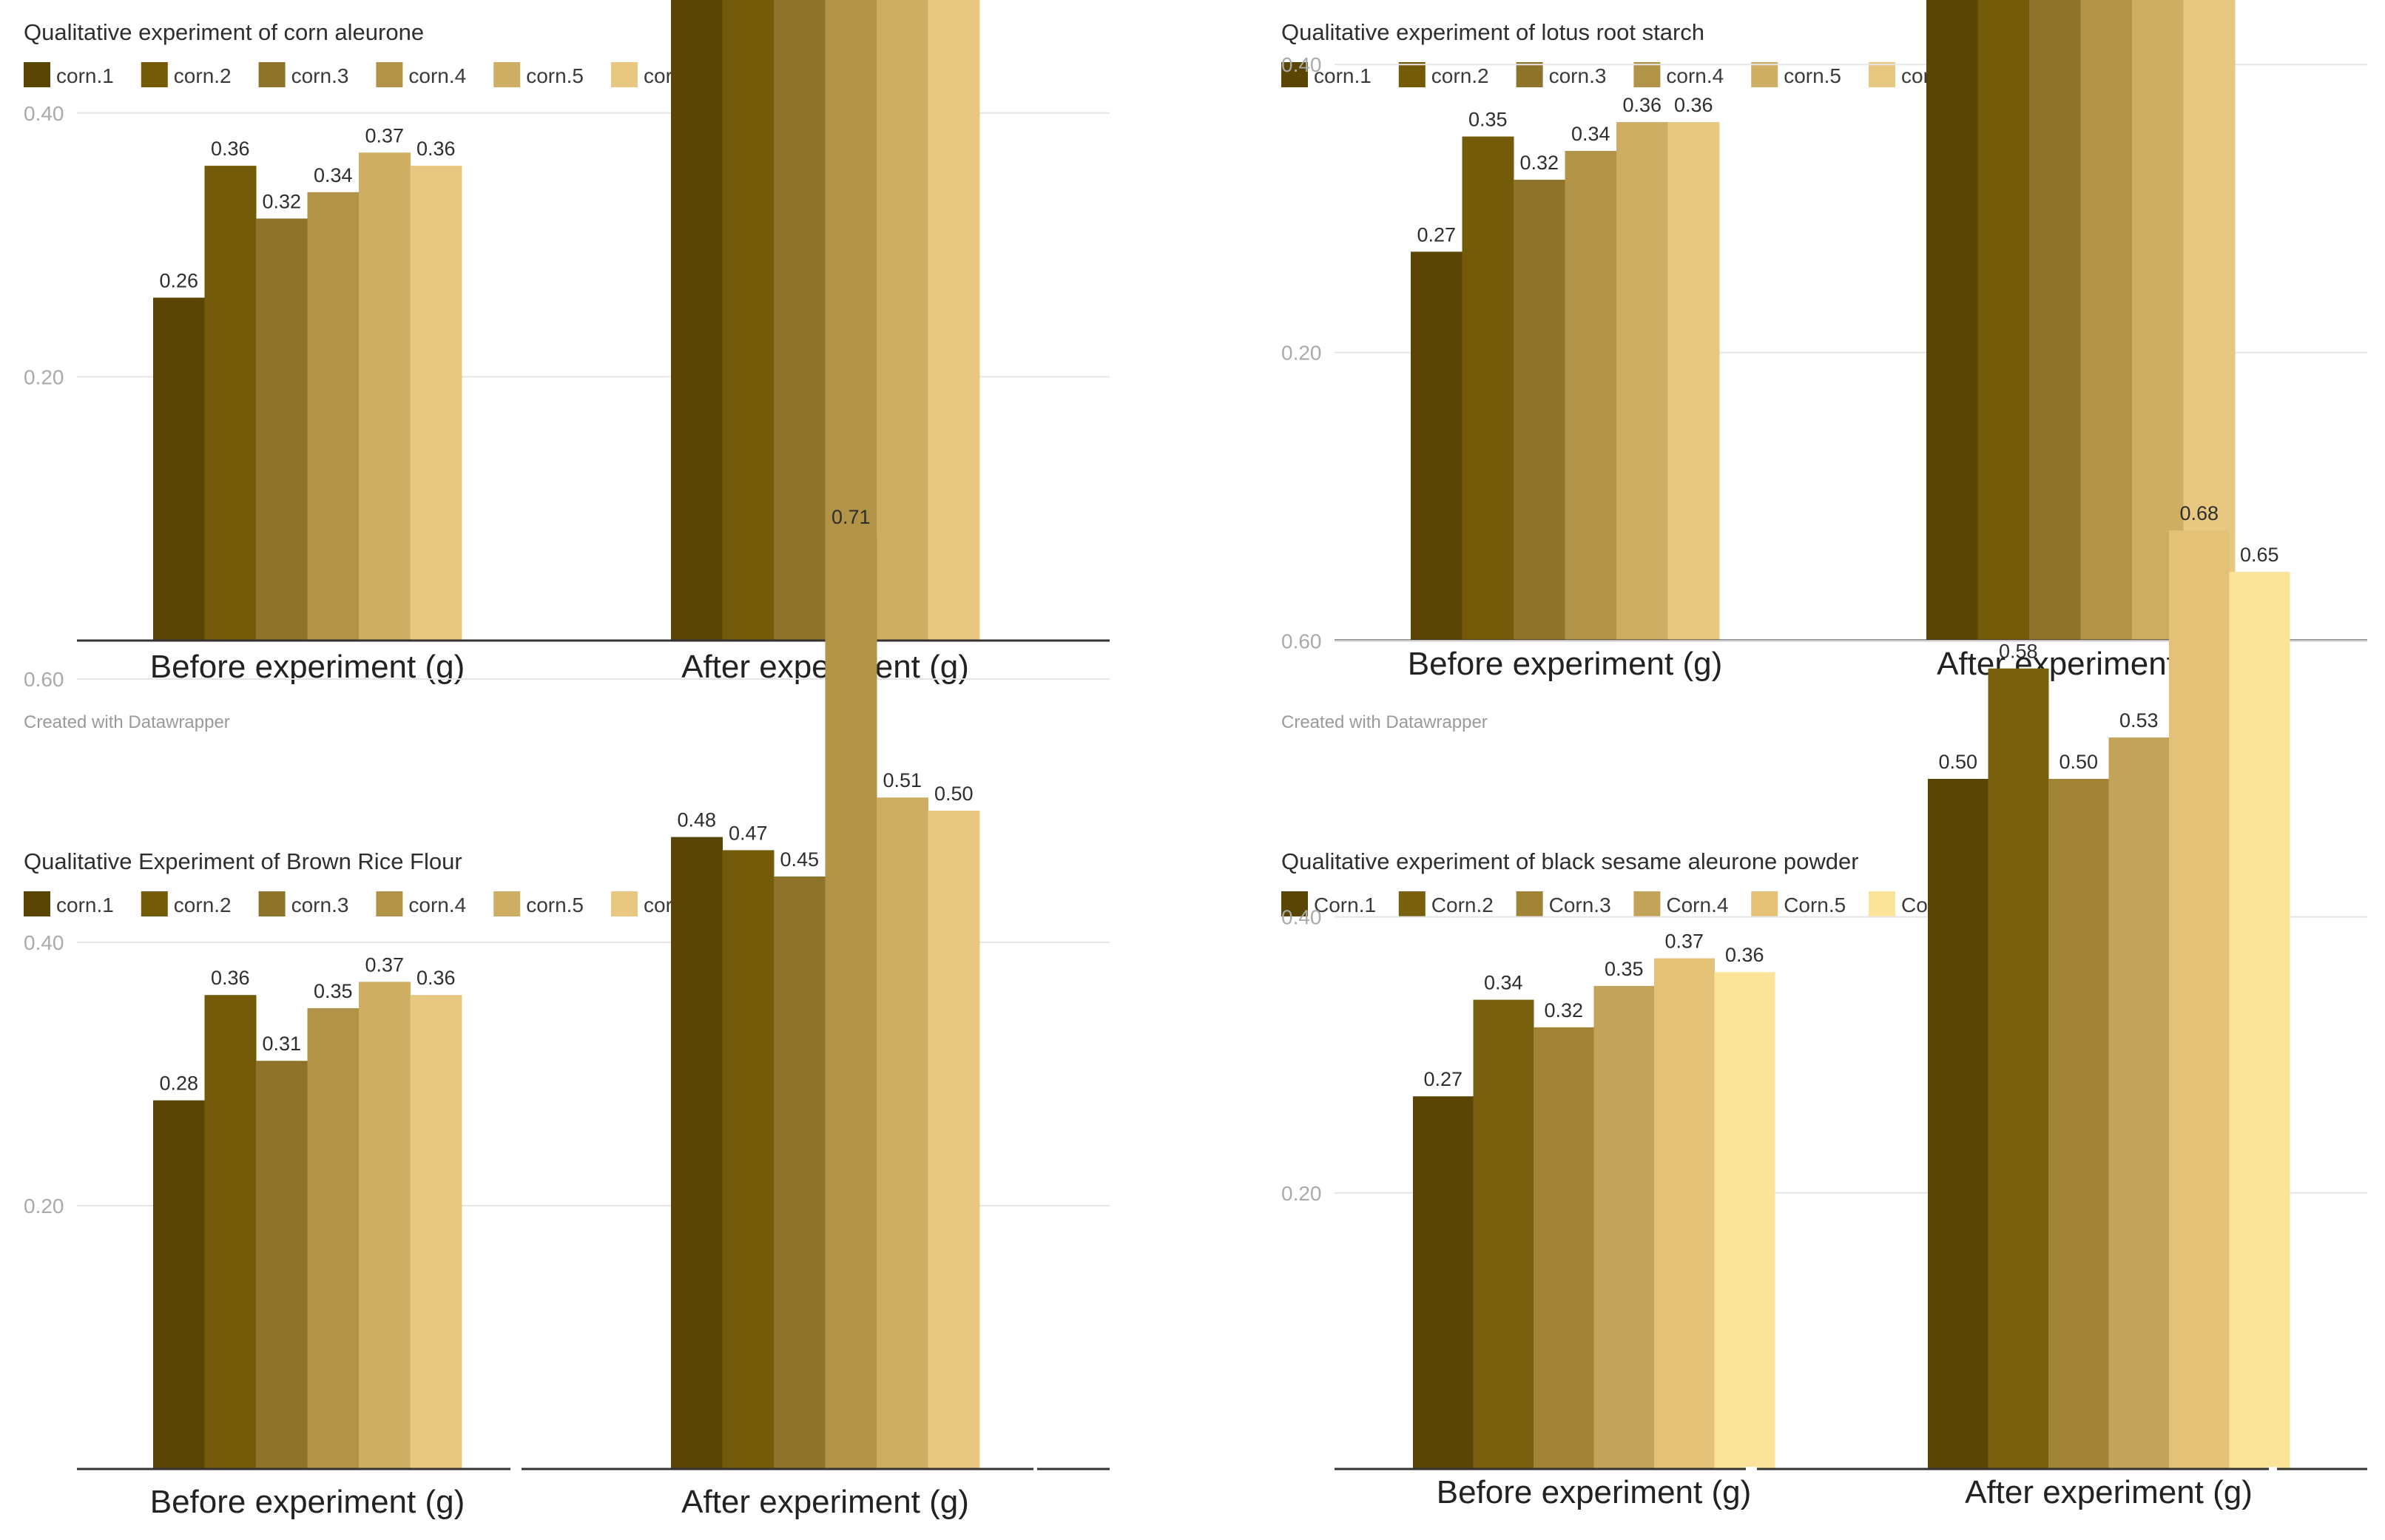  What do you see at coordinates (1580, 905) in the screenshot?
I see `legend-label: Corn.3` at bounding box center [1580, 905].